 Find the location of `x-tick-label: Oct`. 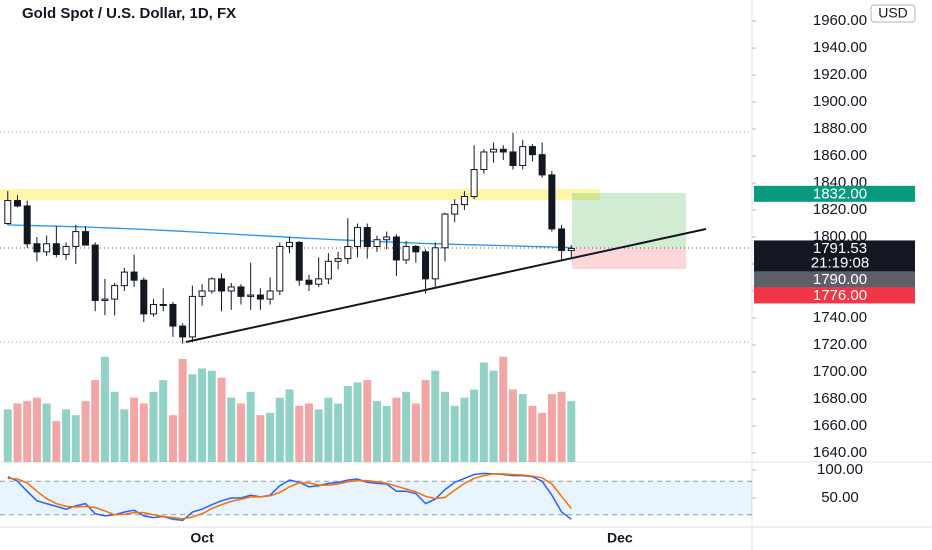

x-tick-label: Oct is located at coordinates (202, 538).